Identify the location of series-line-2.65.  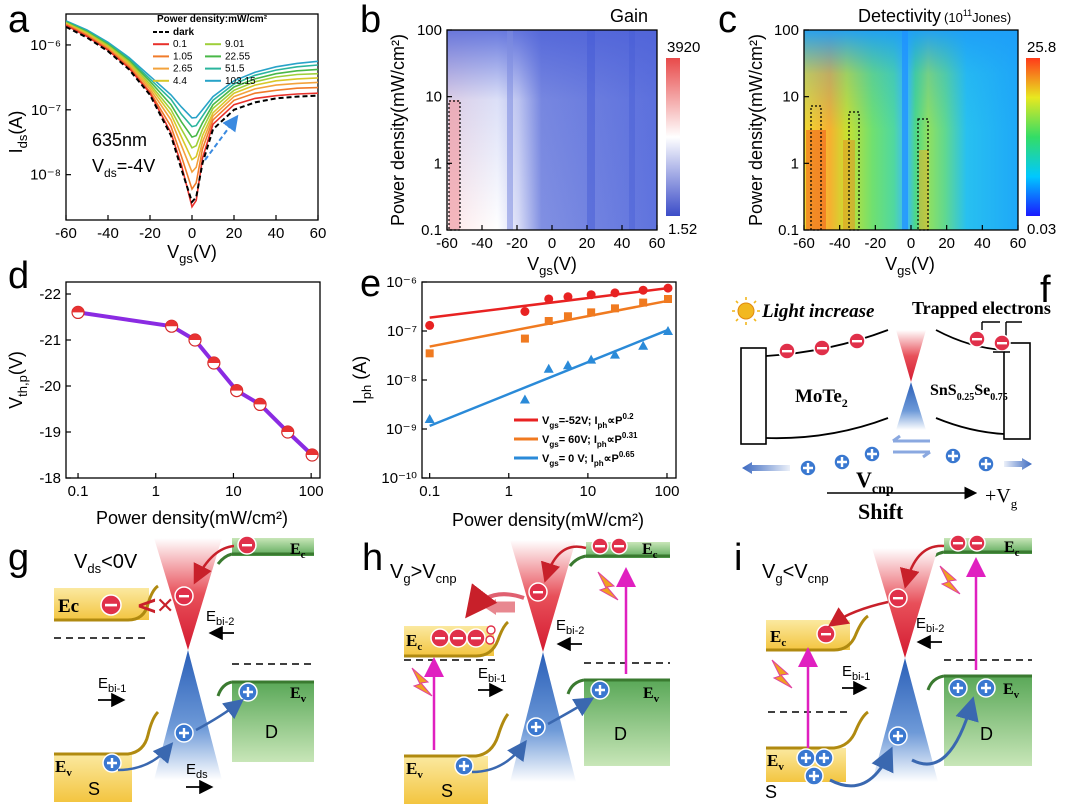
(192, 98).